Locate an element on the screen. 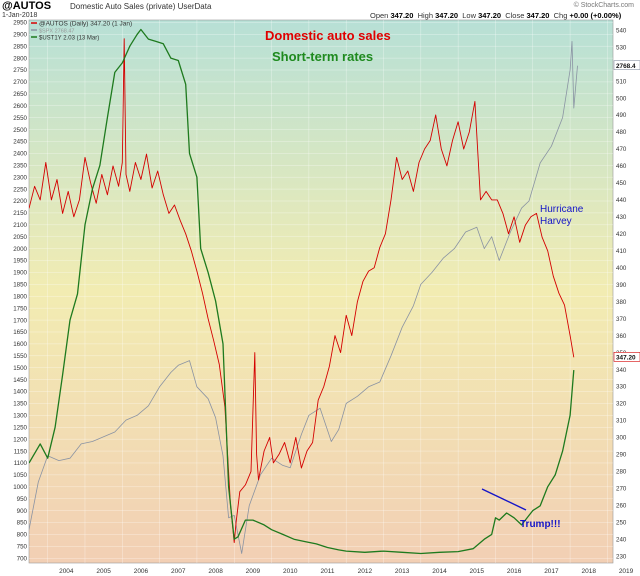  low-value: 347.20 is located at coordinates (490, 15).